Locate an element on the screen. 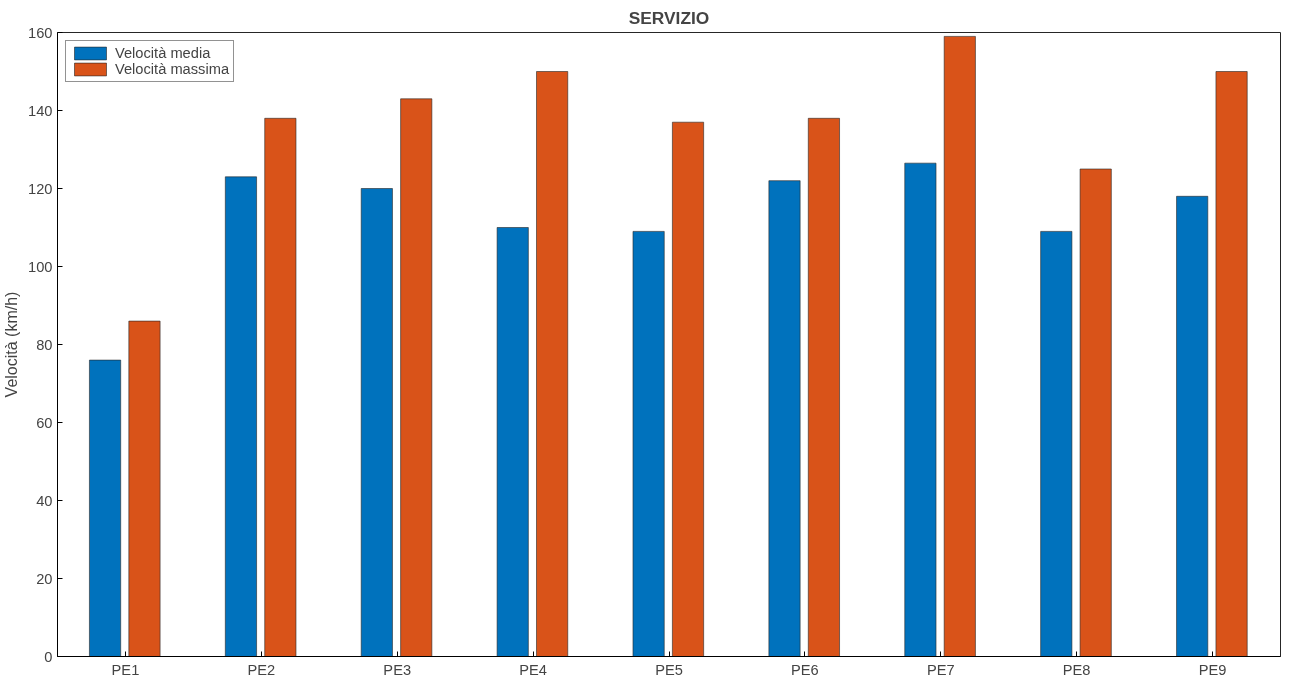 This screenshot has height=689, width=1295. chart-title: SERVIZIO is located at coordinates (669, 17).